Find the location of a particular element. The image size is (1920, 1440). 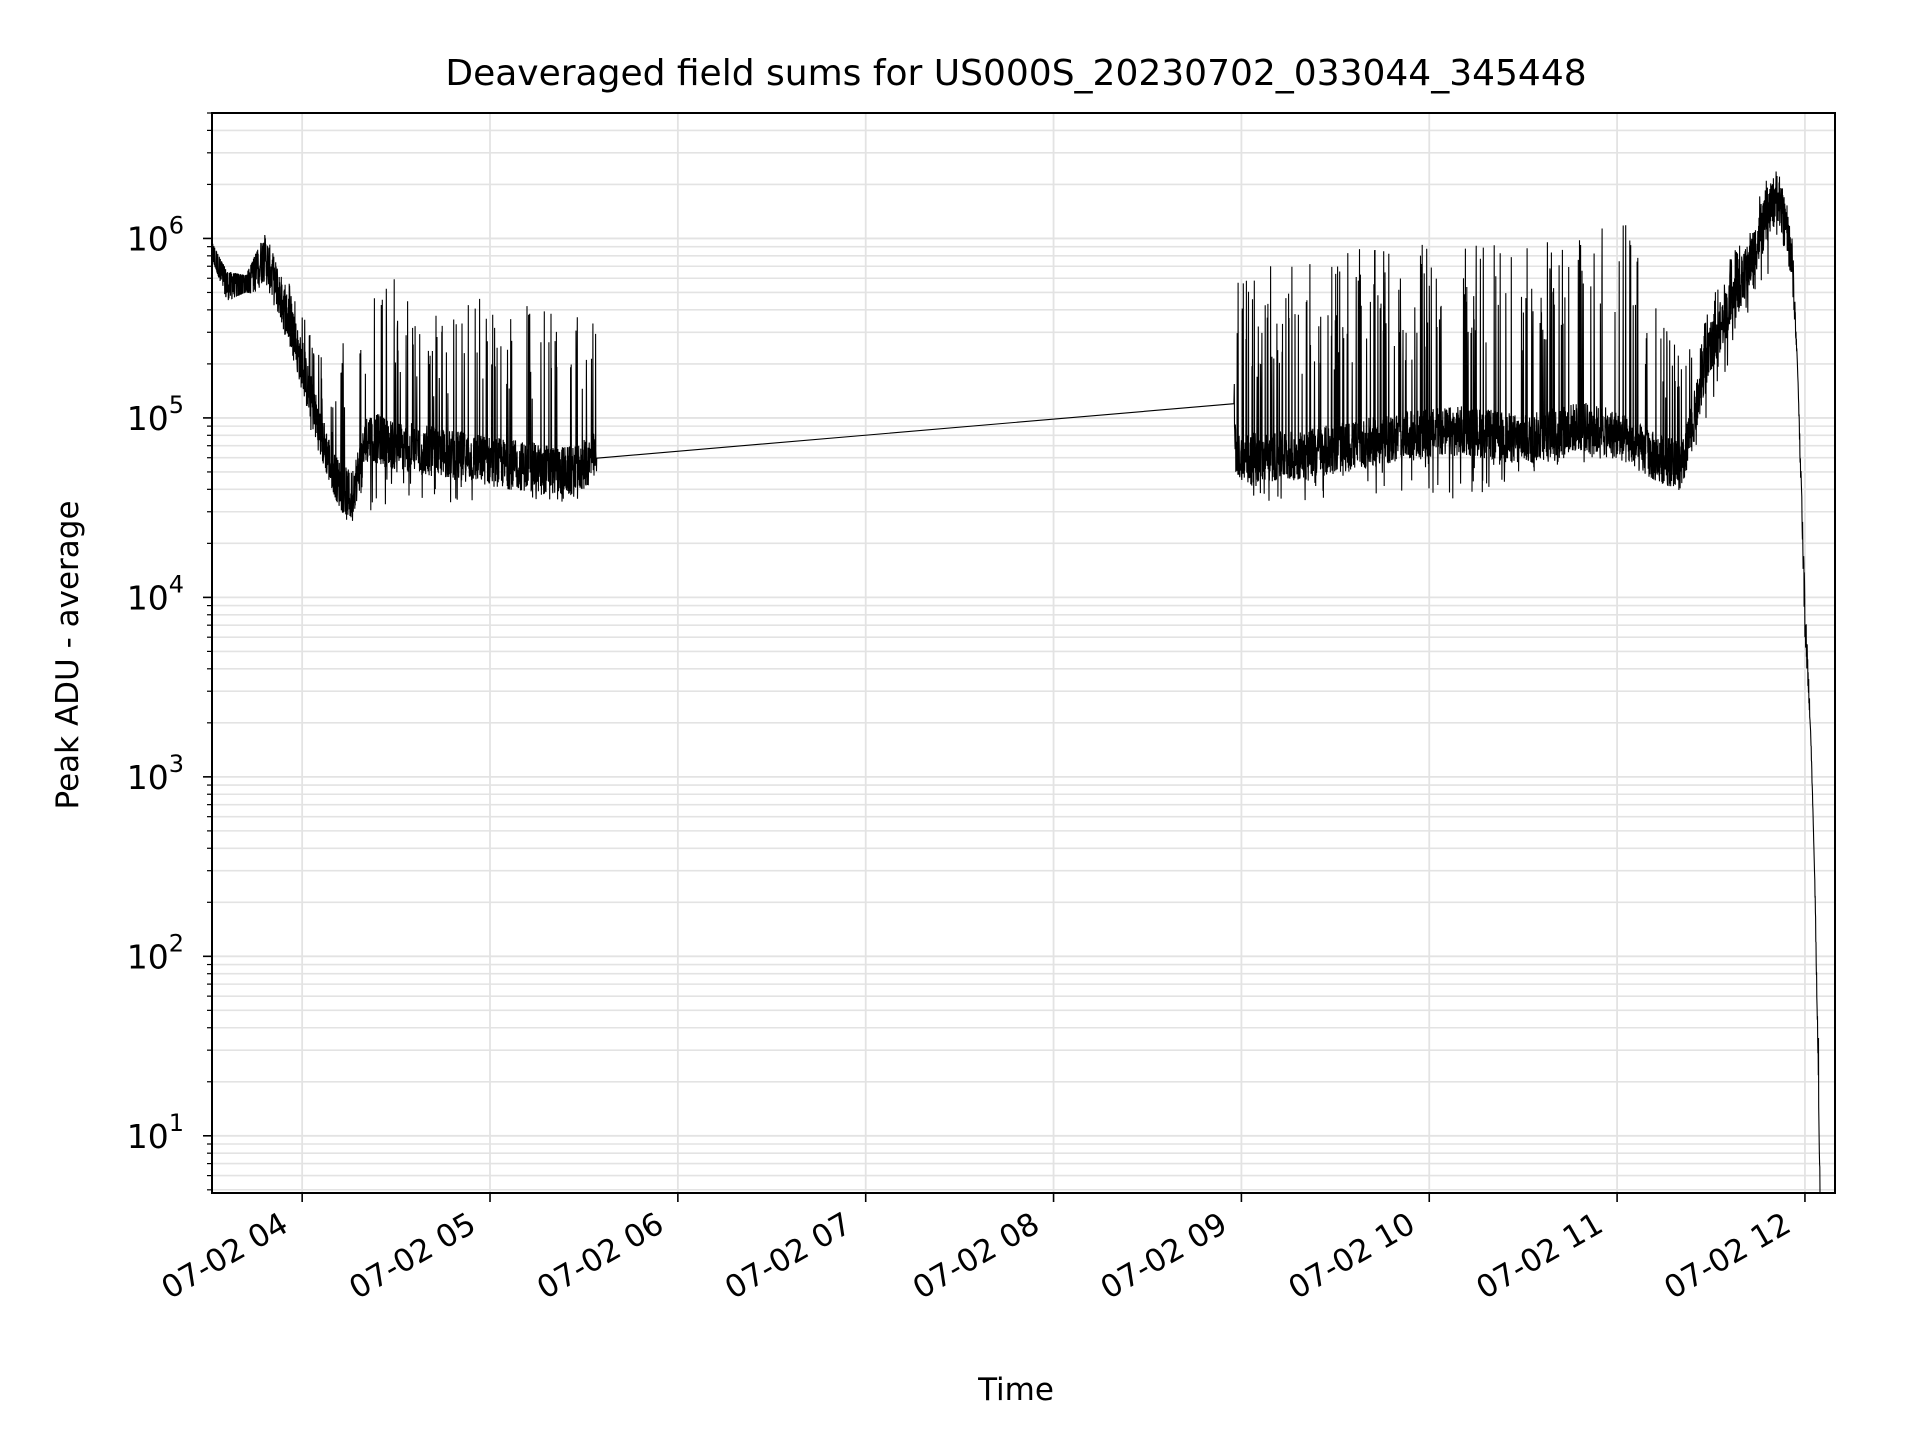

y-tick-label: 10³ is located at coordinates (155, 773).